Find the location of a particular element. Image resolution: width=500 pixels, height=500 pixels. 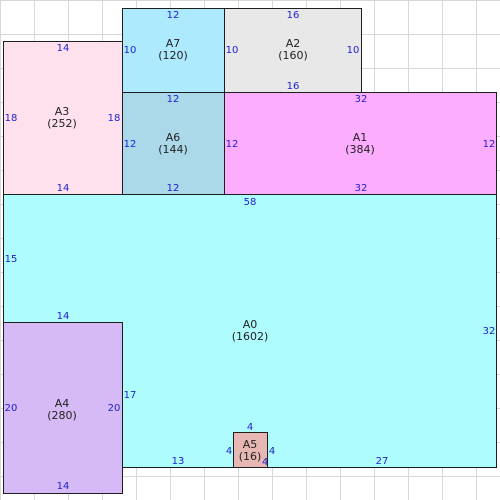

a4-area: (280) is located at coordinates (62, 415).